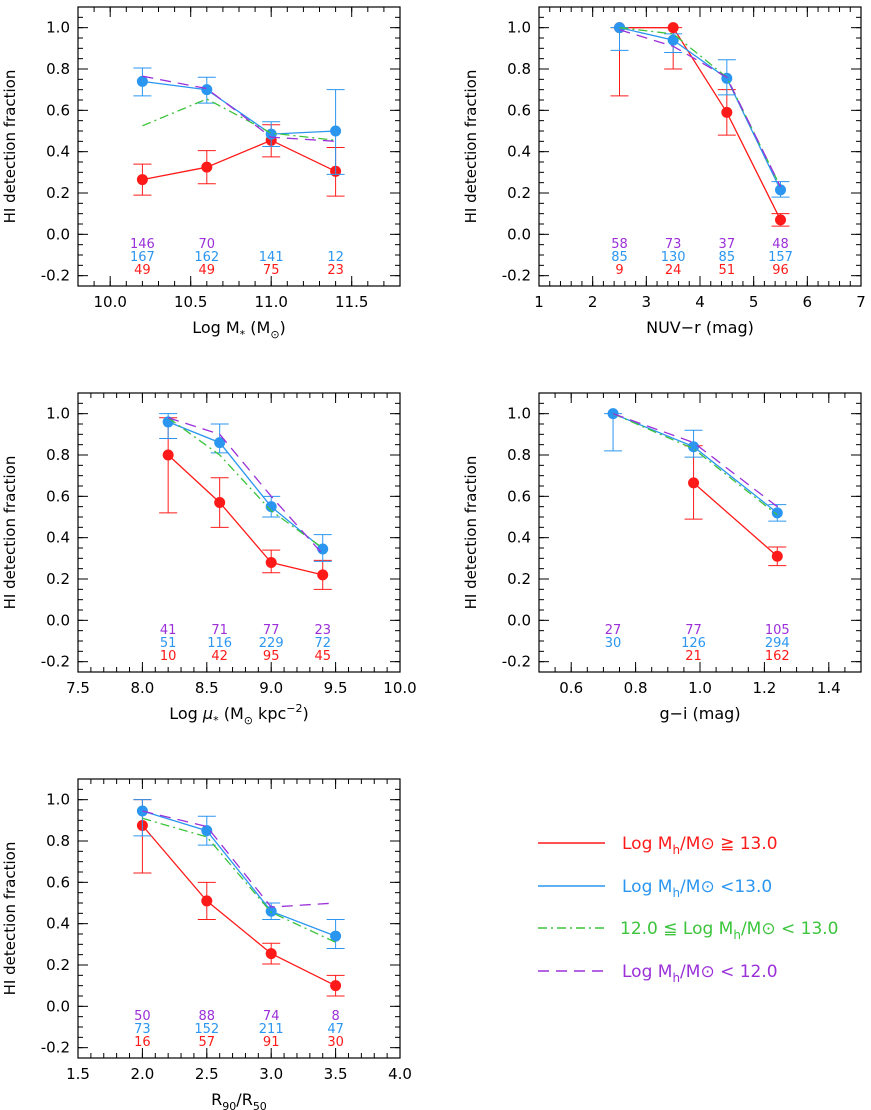  Describe the element at coordinates (861, 302) in the screenshot. I see `x-tick-label: 7` at that location.